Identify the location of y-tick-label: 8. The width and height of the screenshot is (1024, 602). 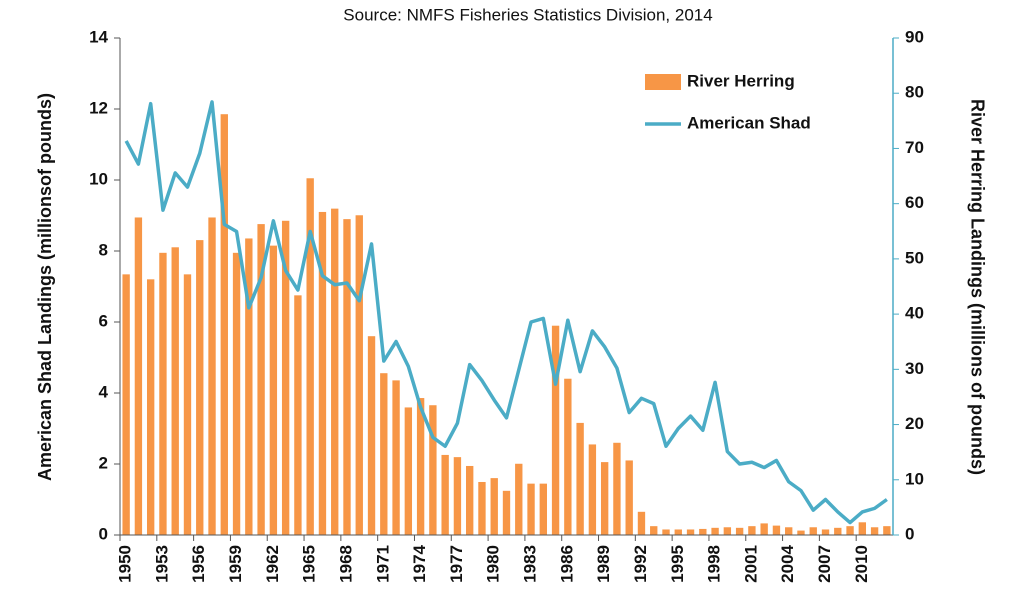
(103, 249).